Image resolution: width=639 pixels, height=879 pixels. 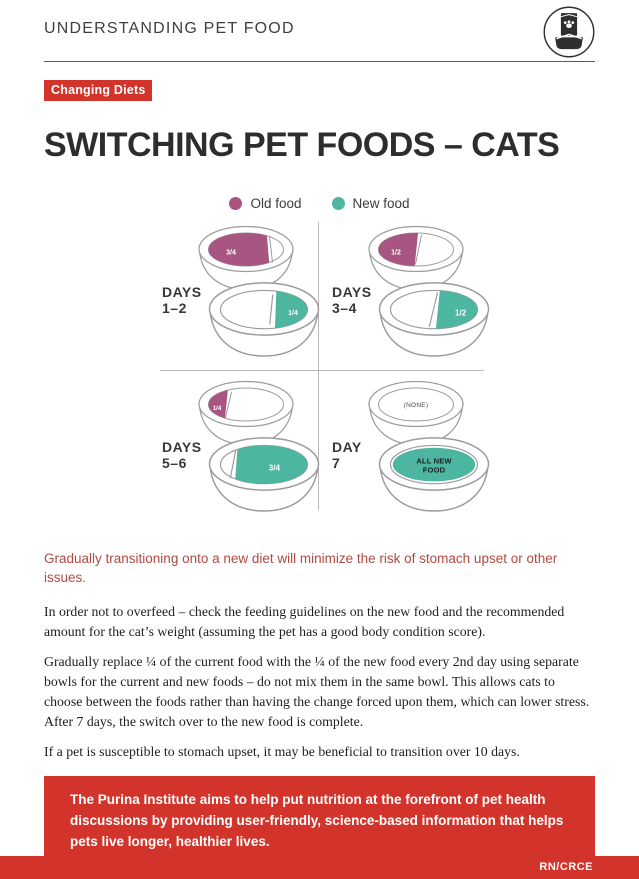 What do you see at coordinates (569, 32) in the screenshot?
I see `pet-food-bag-bowl-icon` at bounding box center [569, 32].